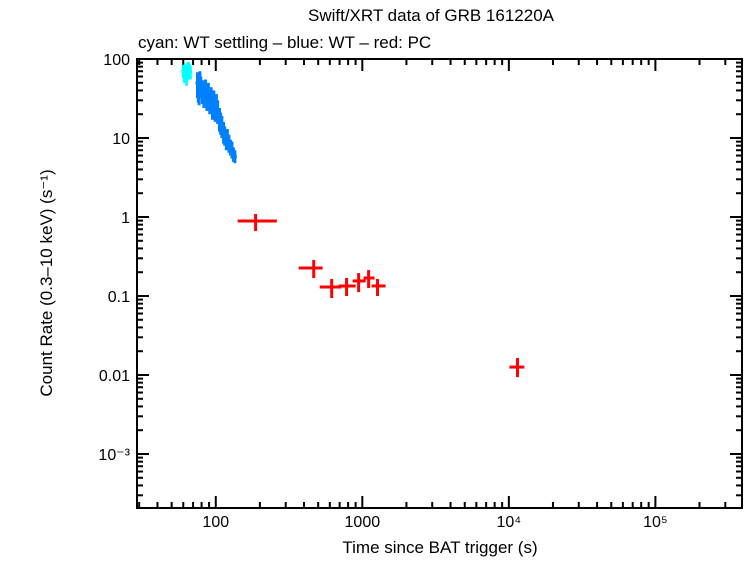  Describe the element at coordinates (509, 522) in the screenshot. I see `x-tick-label: 10⁴` at that location.